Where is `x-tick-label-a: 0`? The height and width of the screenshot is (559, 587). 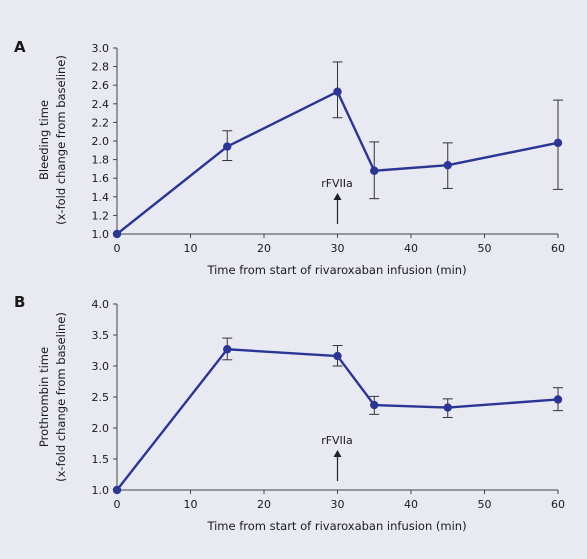 x-tick-label-a: 0 is located at coordinates (117, 248).